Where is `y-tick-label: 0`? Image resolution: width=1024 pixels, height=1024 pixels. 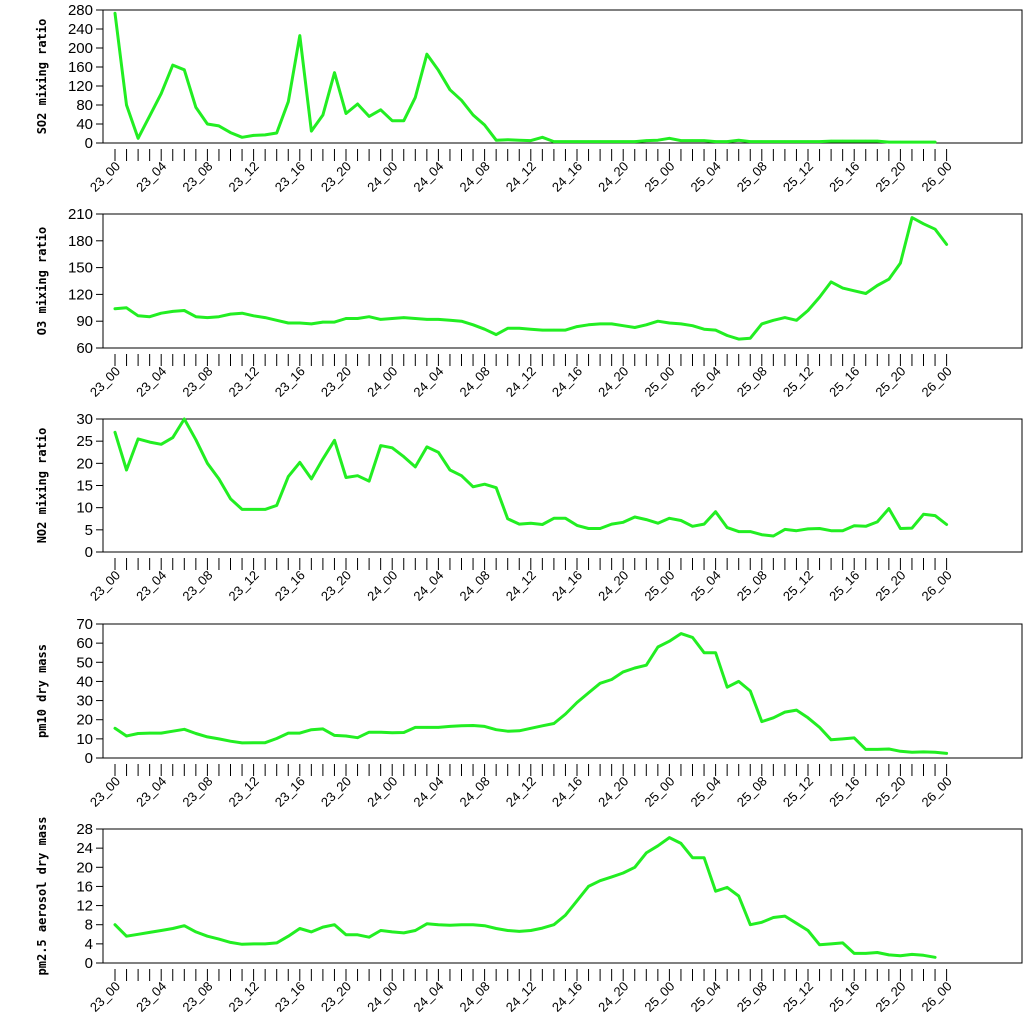 y-tick-label: 0 is located at coordinates (89, 143).